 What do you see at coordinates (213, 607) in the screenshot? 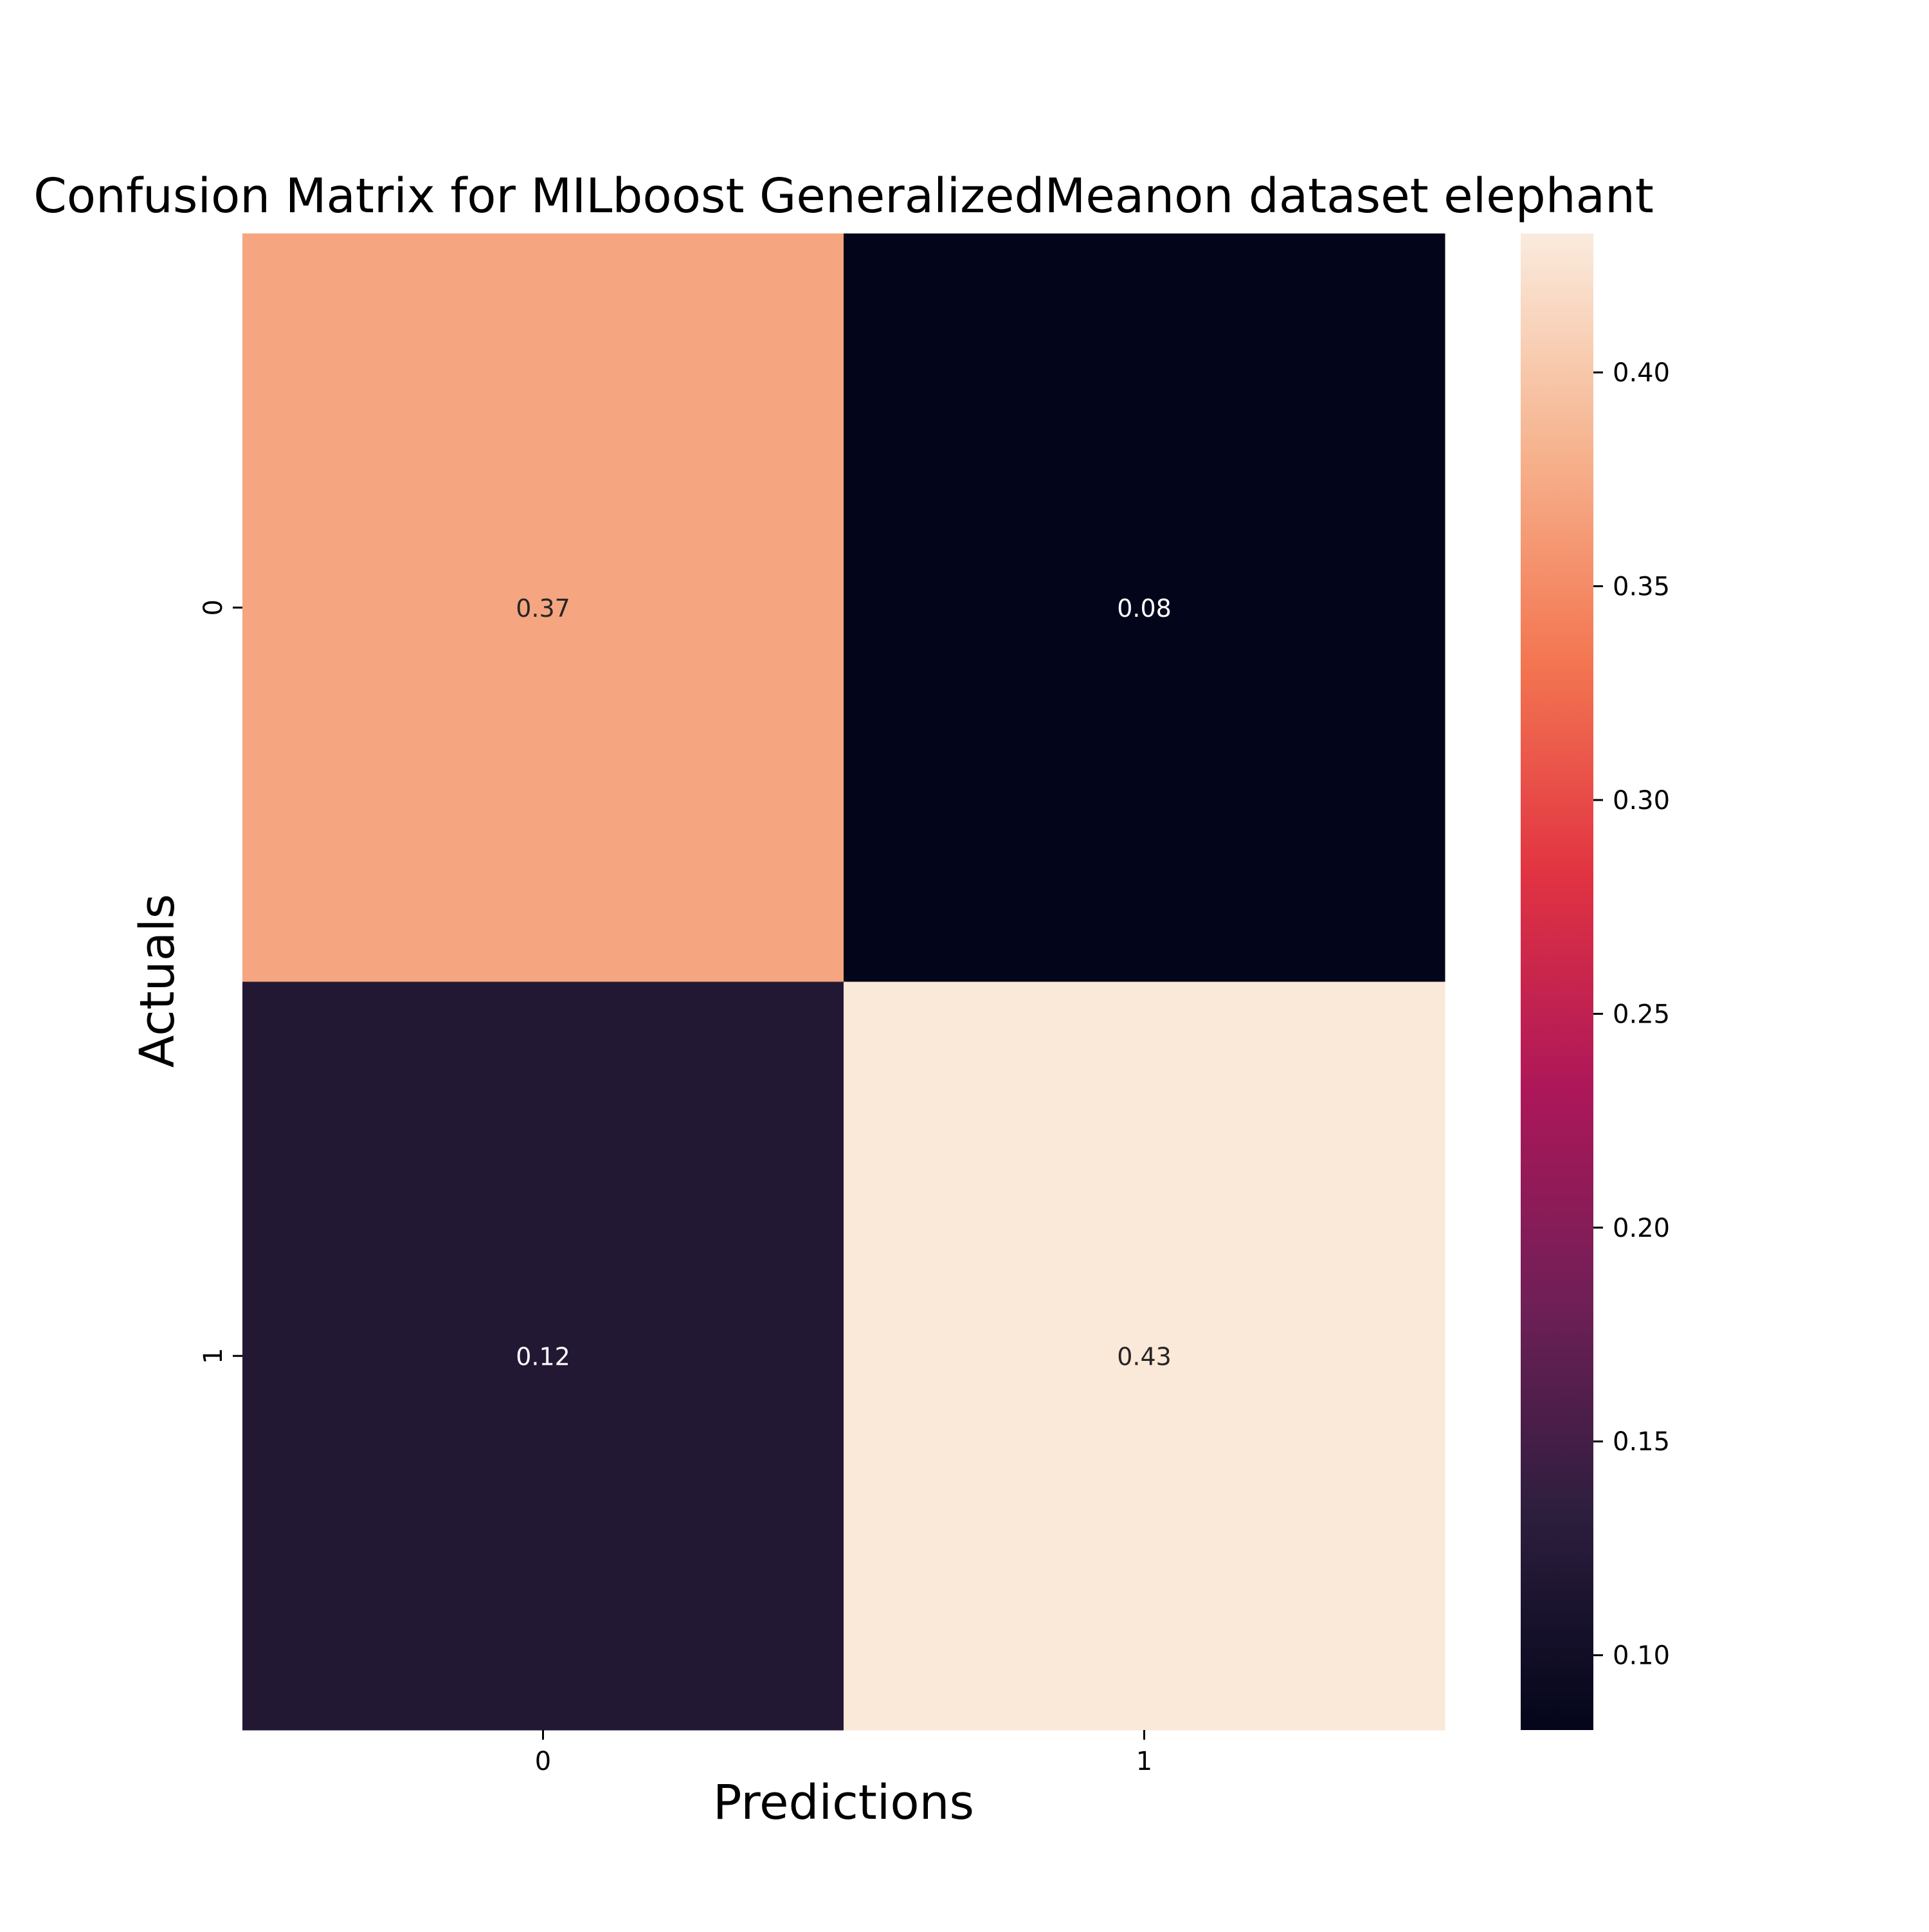
I see `y-tick-label-0: 0` at bounding box center [213, 607].